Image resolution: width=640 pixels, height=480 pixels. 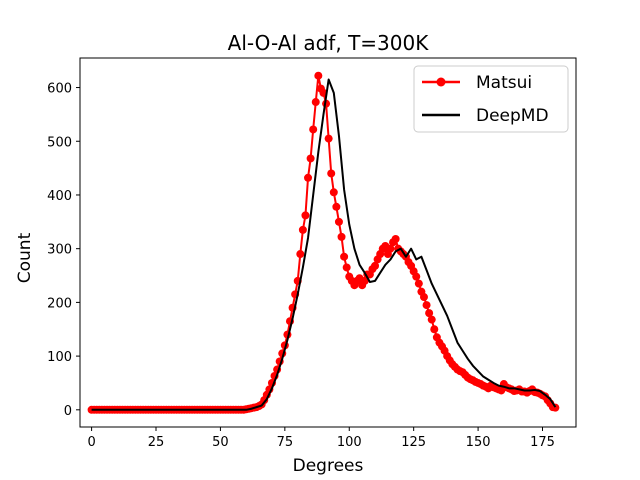 I want to click on legend-marker-matsui, so click(x=441, y=82).